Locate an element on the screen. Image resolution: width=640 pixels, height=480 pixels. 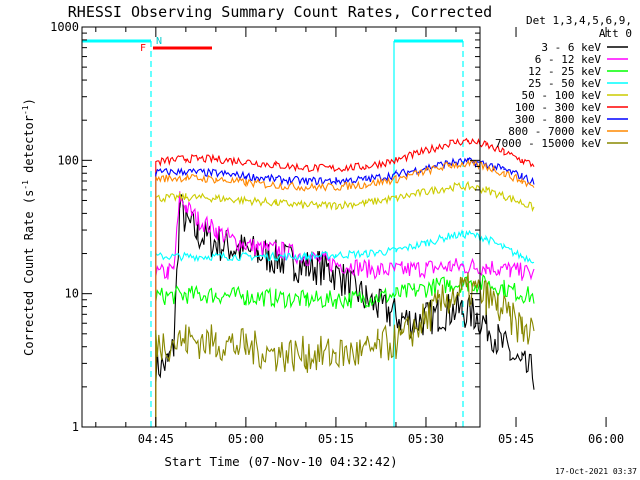
y-axis-label-end: ) is located at coordinates (29, 101).